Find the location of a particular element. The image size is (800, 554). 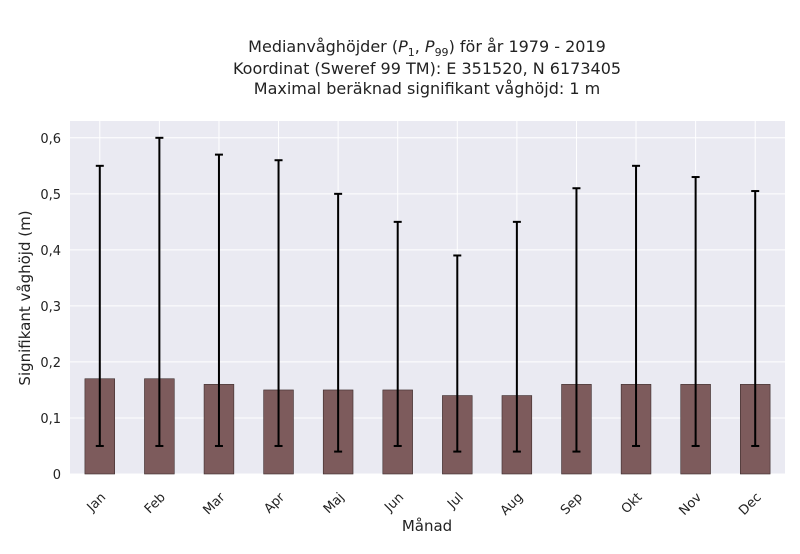

x-tick-label: Okt is located at coordinates (632, 503).